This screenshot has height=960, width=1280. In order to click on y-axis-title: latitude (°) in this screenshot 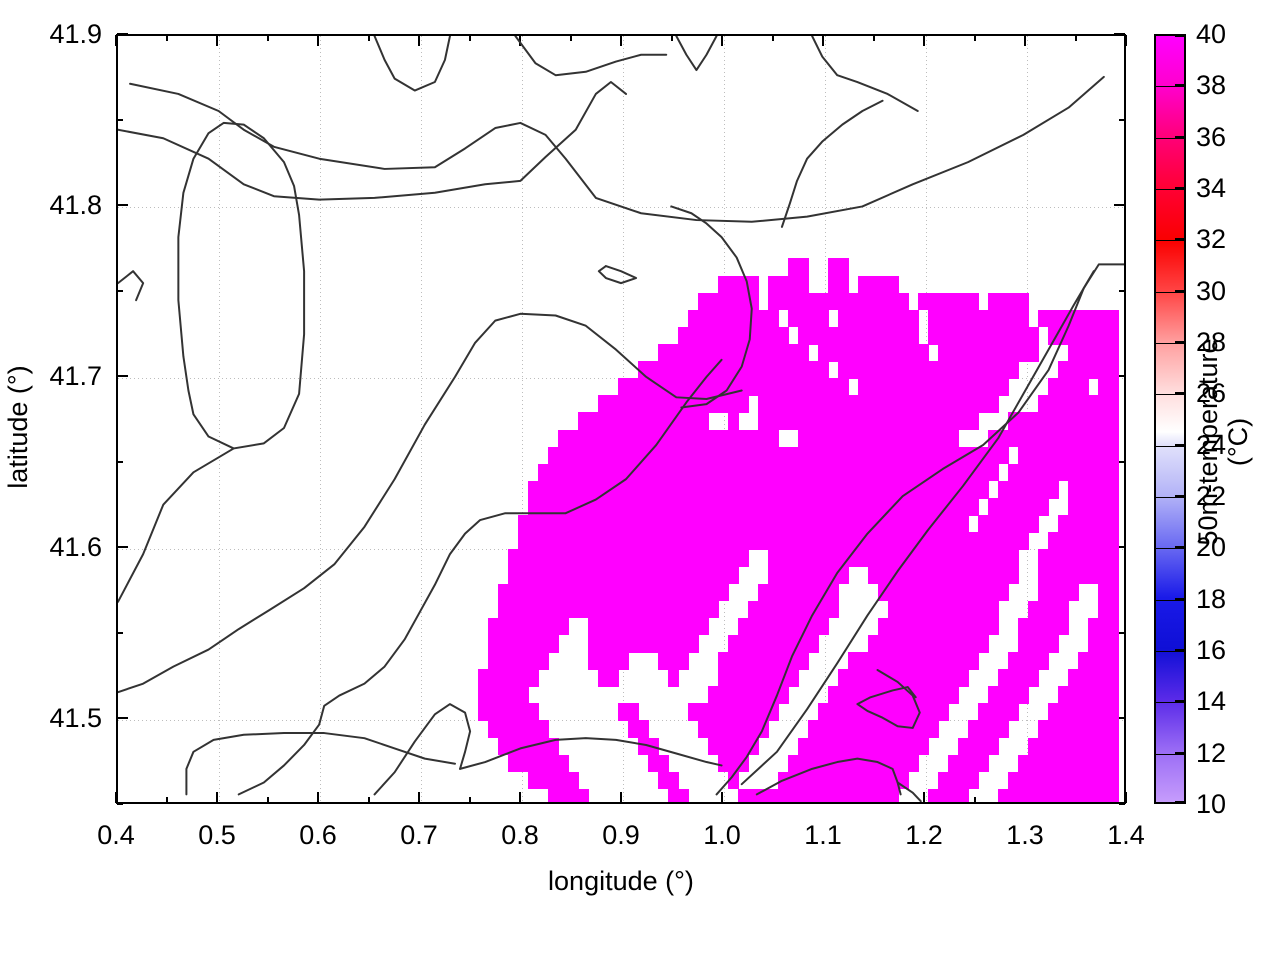, I will do `click(18, 427)`.